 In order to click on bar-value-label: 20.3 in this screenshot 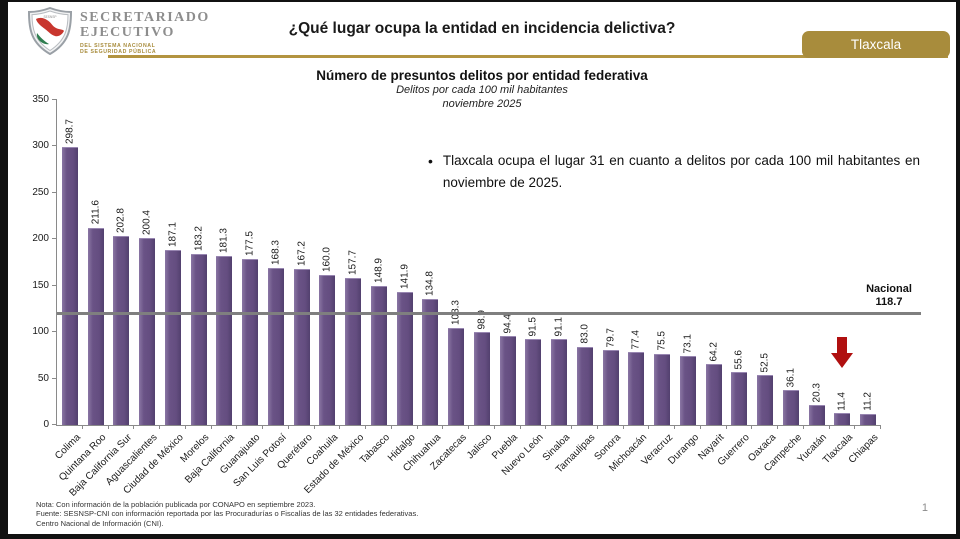, I will do `click(817, 392)`.